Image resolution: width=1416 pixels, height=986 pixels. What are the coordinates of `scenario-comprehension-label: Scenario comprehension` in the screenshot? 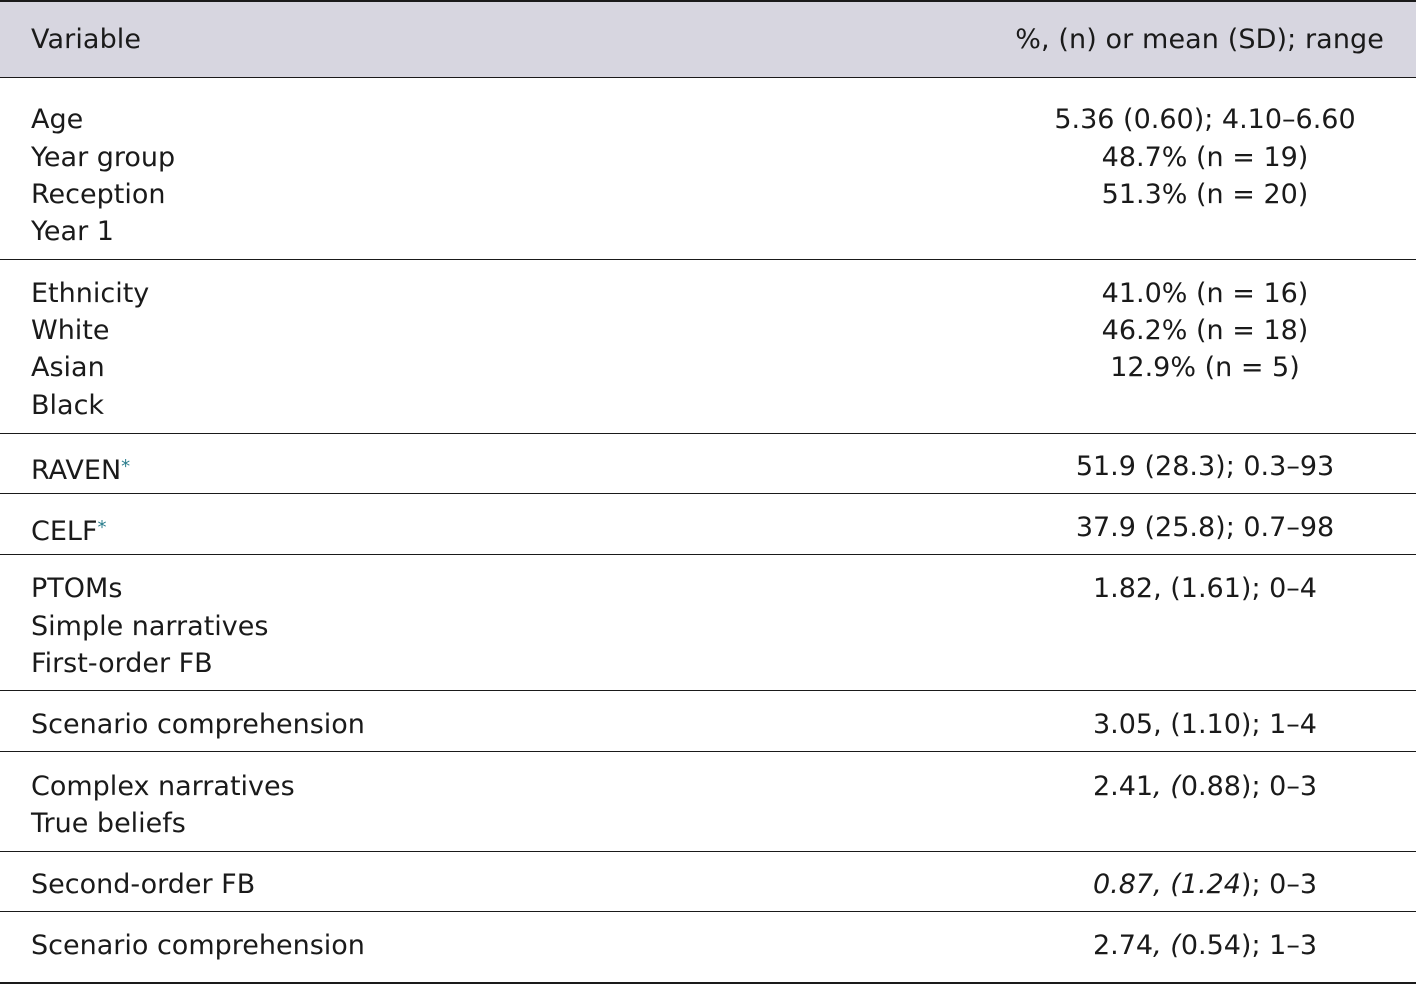 It's located at (198, 724).